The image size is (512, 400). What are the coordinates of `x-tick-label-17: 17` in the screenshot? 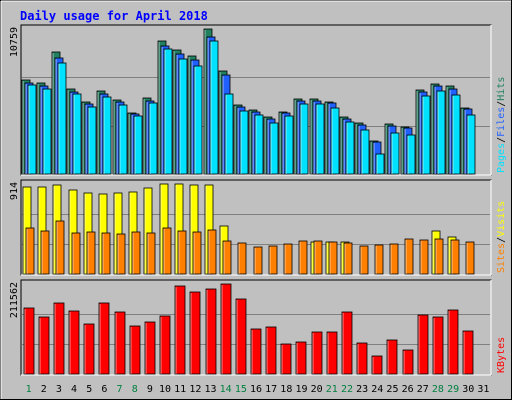 It's located at (271, 389).